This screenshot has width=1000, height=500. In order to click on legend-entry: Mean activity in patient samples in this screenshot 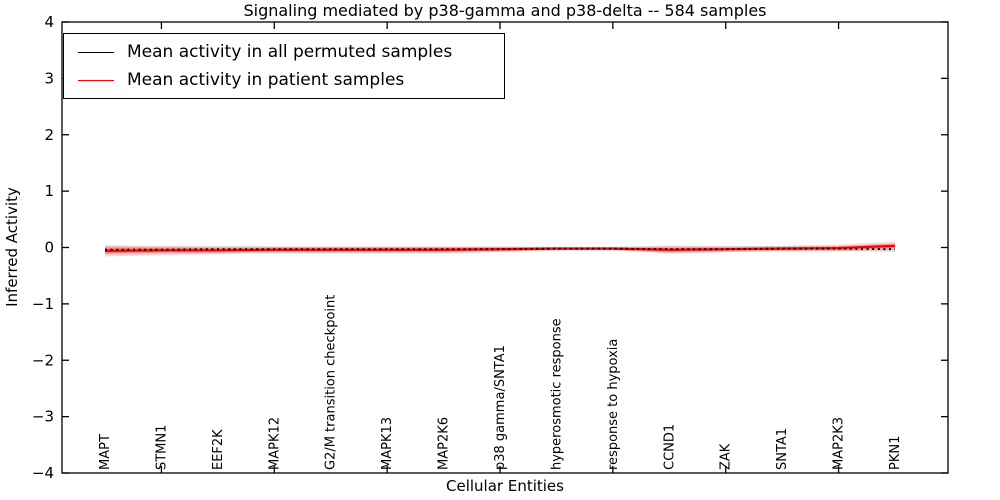, I will do `click(291, 80)`.